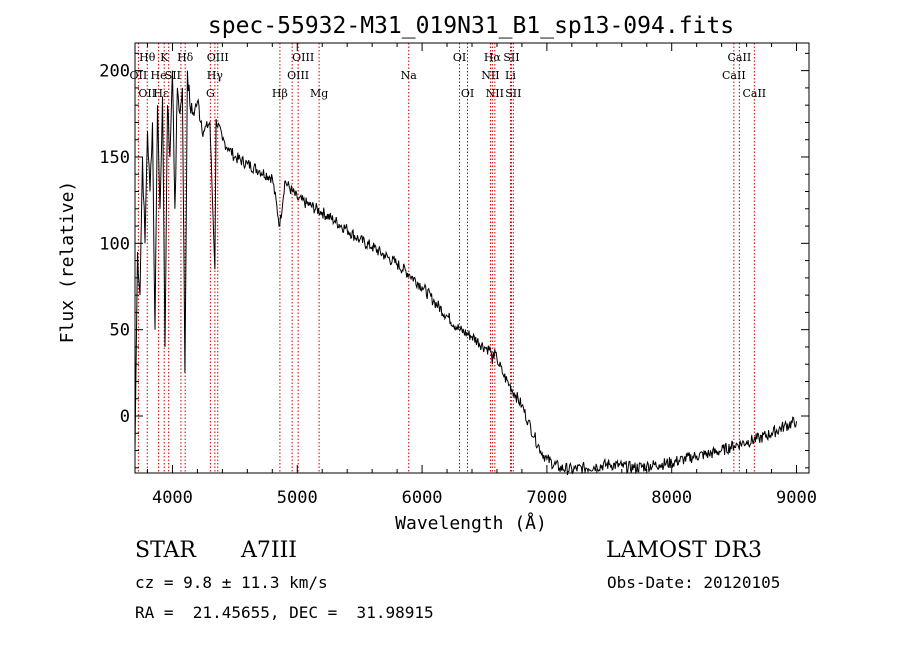  What do you see at coordinates (409, 75) in the screenshot?
I see `spectral-line-label: Na` at bounding box center [409, 75].